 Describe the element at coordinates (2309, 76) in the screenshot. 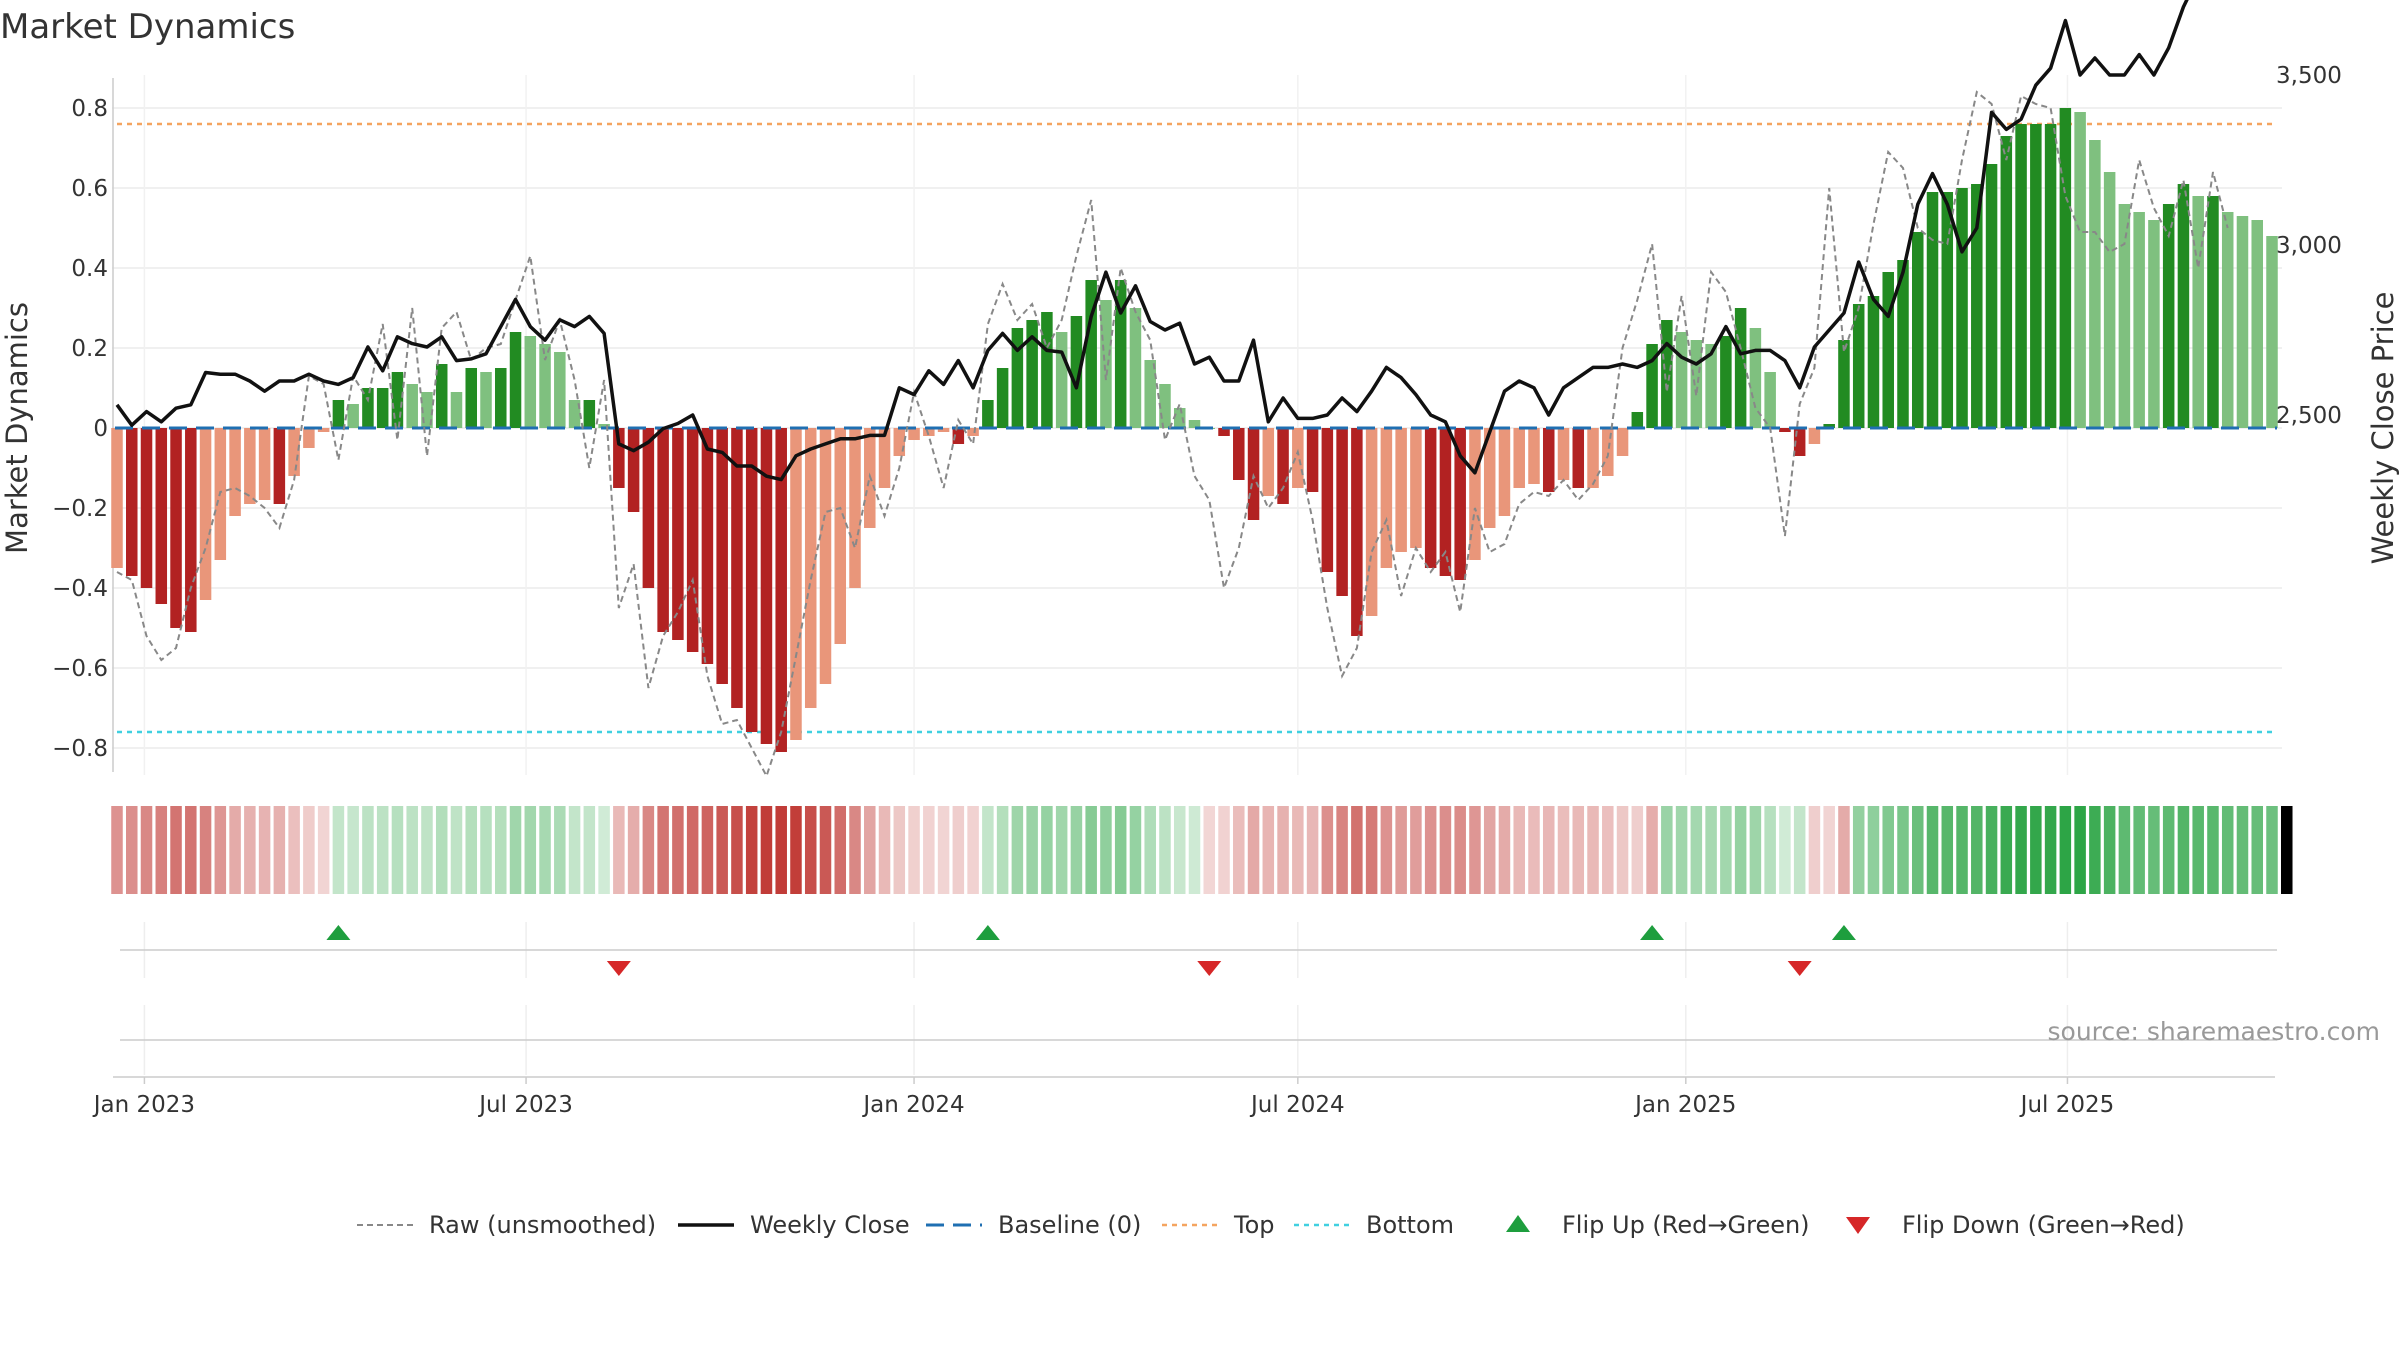

I see `right-tick-label: 3,500` at that location.